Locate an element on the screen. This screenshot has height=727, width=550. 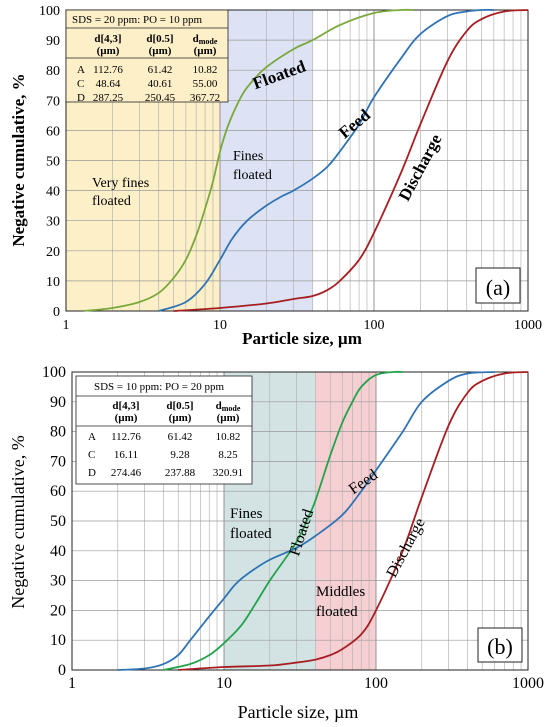
table-cell: 16.11 is located at coordinates (126, 455).